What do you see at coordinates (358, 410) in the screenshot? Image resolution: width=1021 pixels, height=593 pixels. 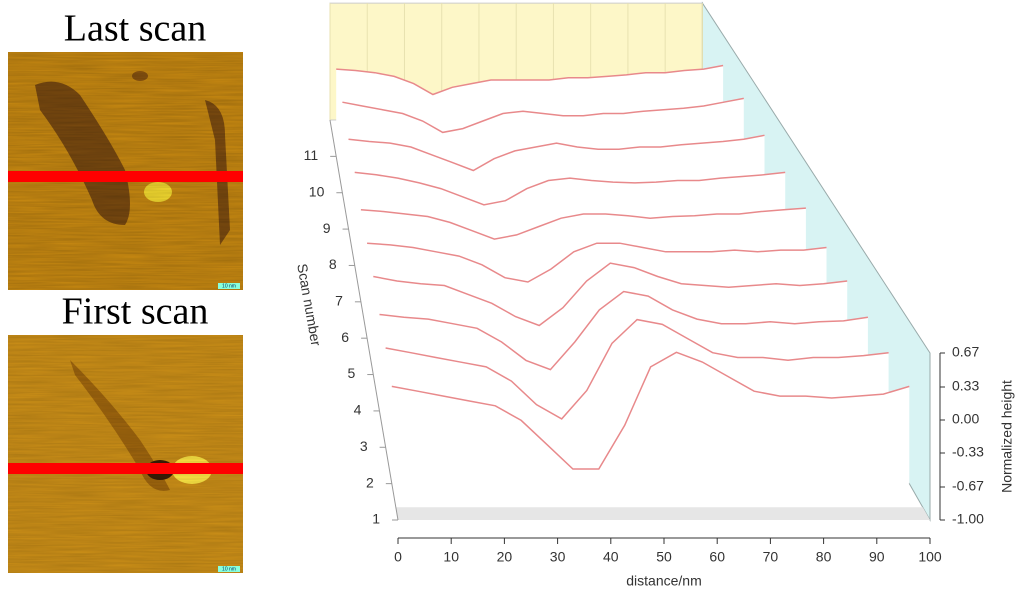 I see `depth-tick-label: 4` at bounding box center [358, 410].